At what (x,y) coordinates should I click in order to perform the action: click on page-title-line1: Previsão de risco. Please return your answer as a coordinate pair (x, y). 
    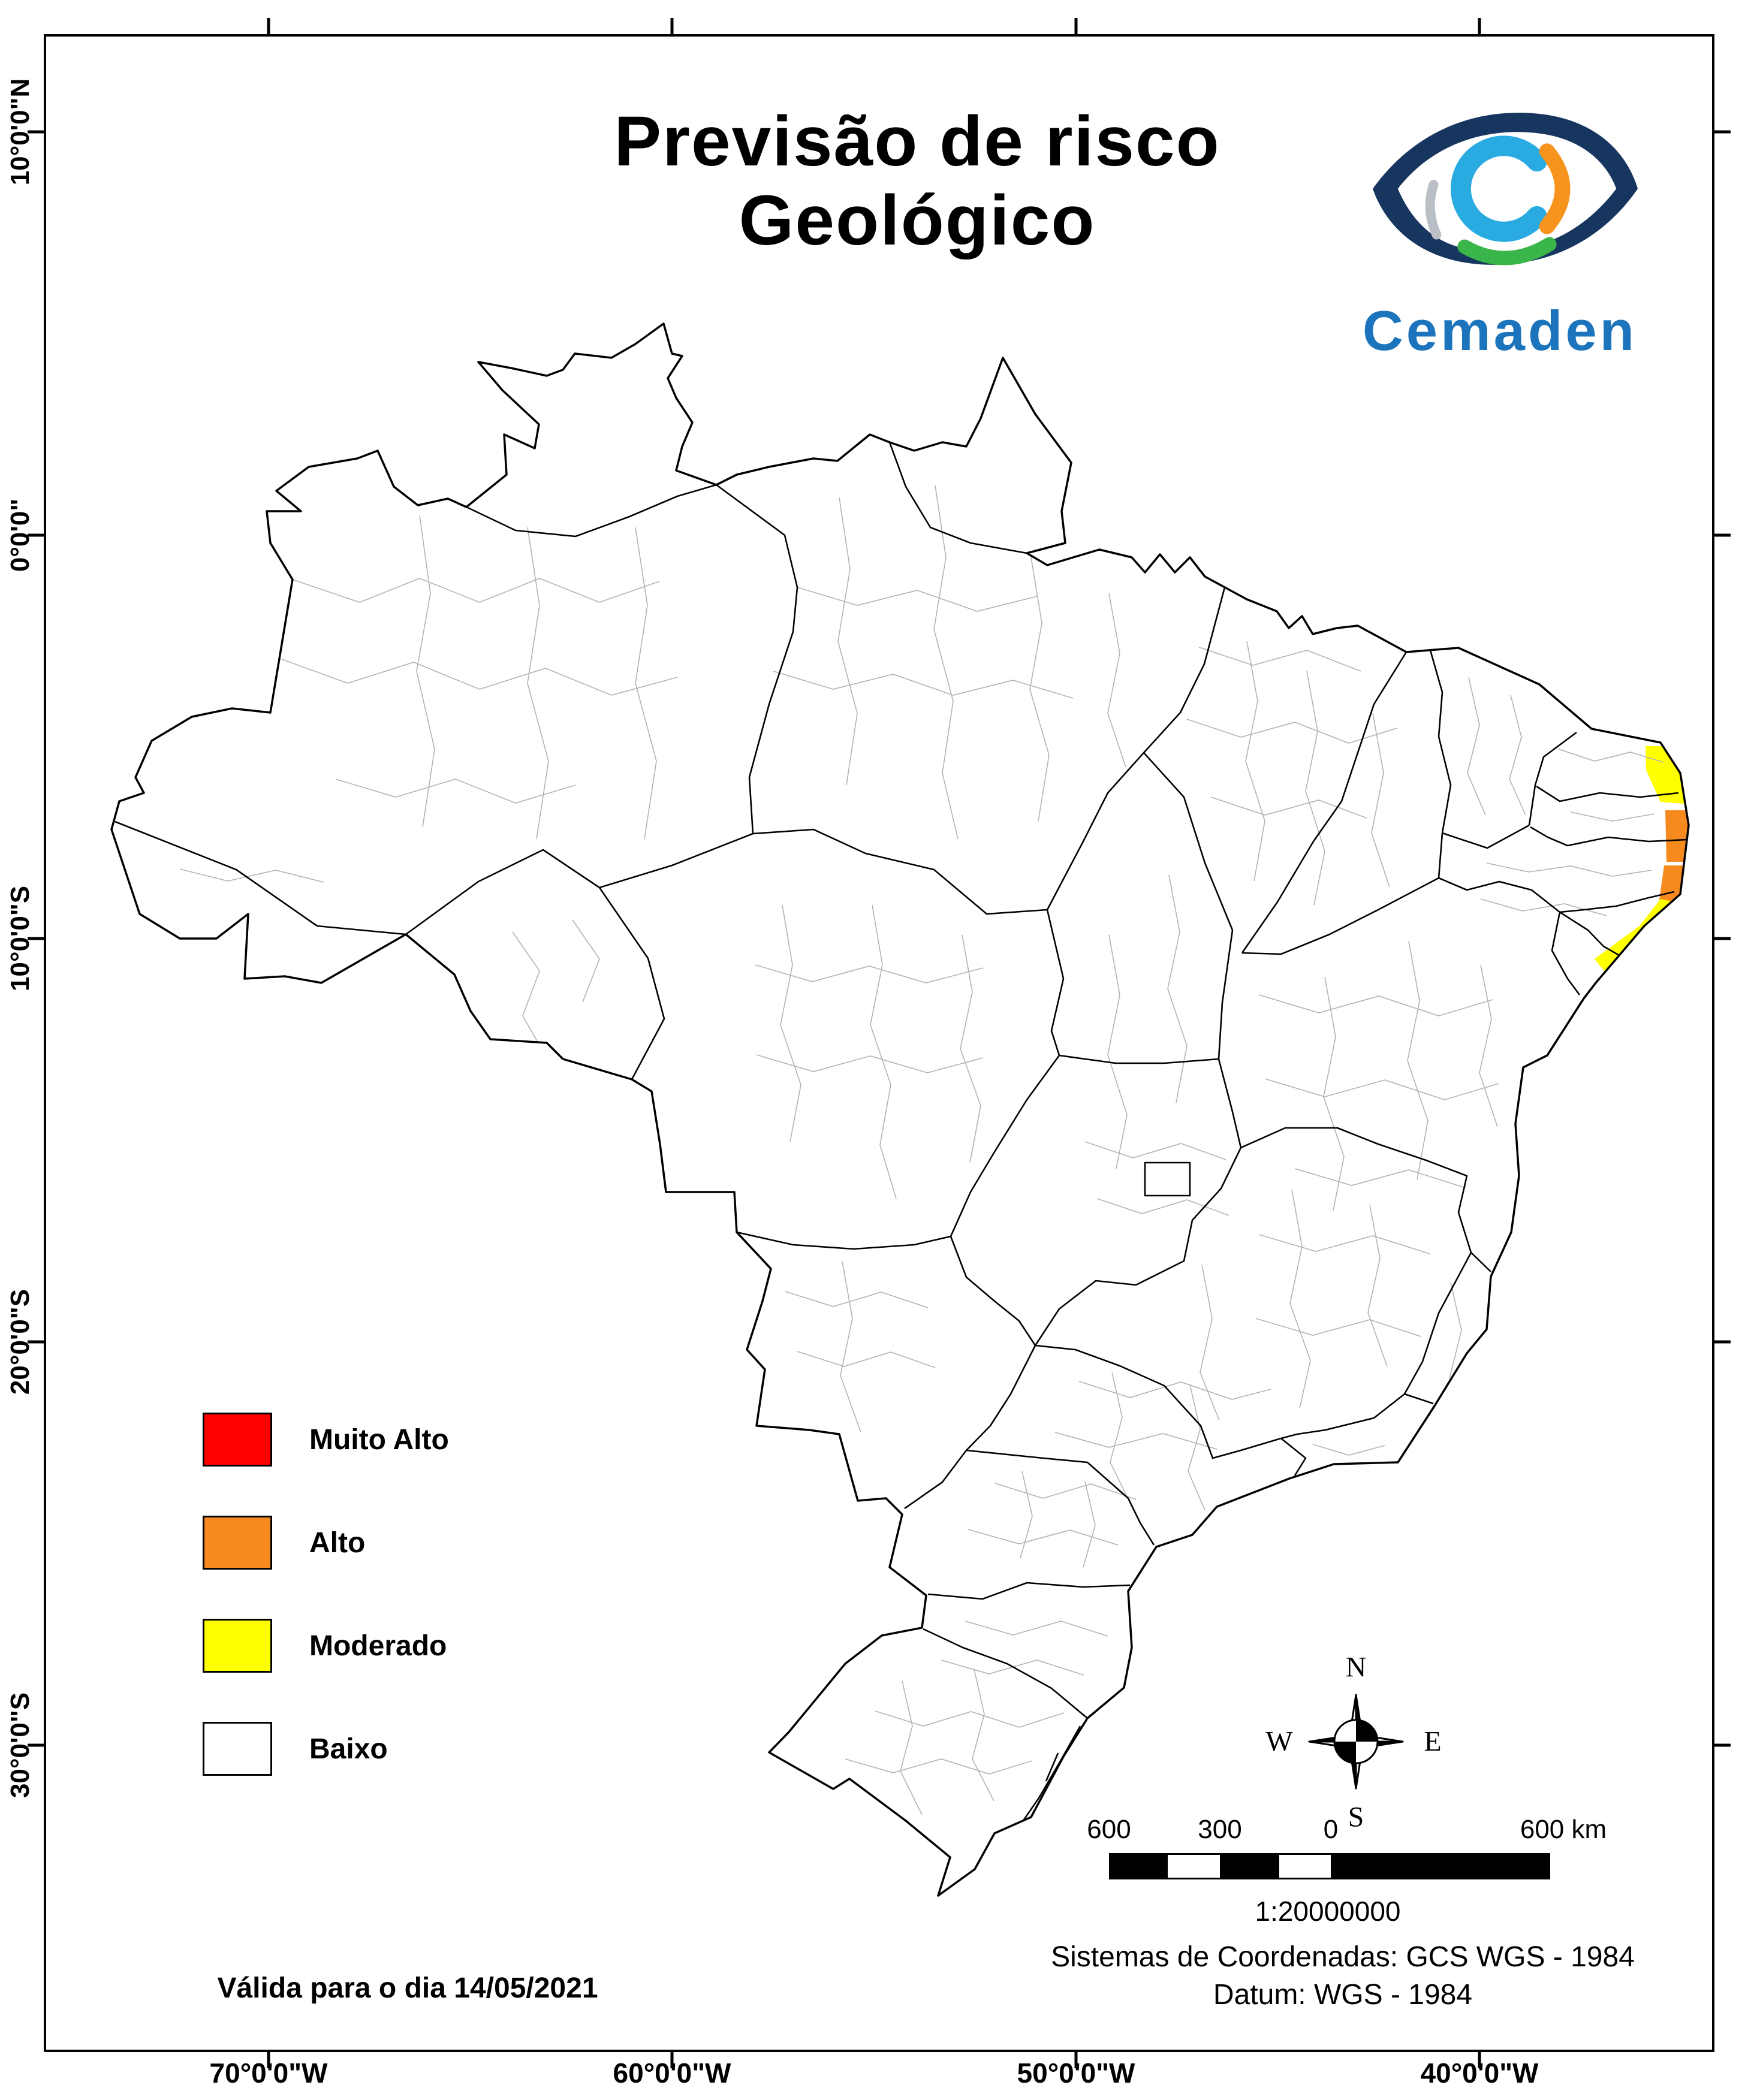
    Looking at the image, I should click on (917, 141).